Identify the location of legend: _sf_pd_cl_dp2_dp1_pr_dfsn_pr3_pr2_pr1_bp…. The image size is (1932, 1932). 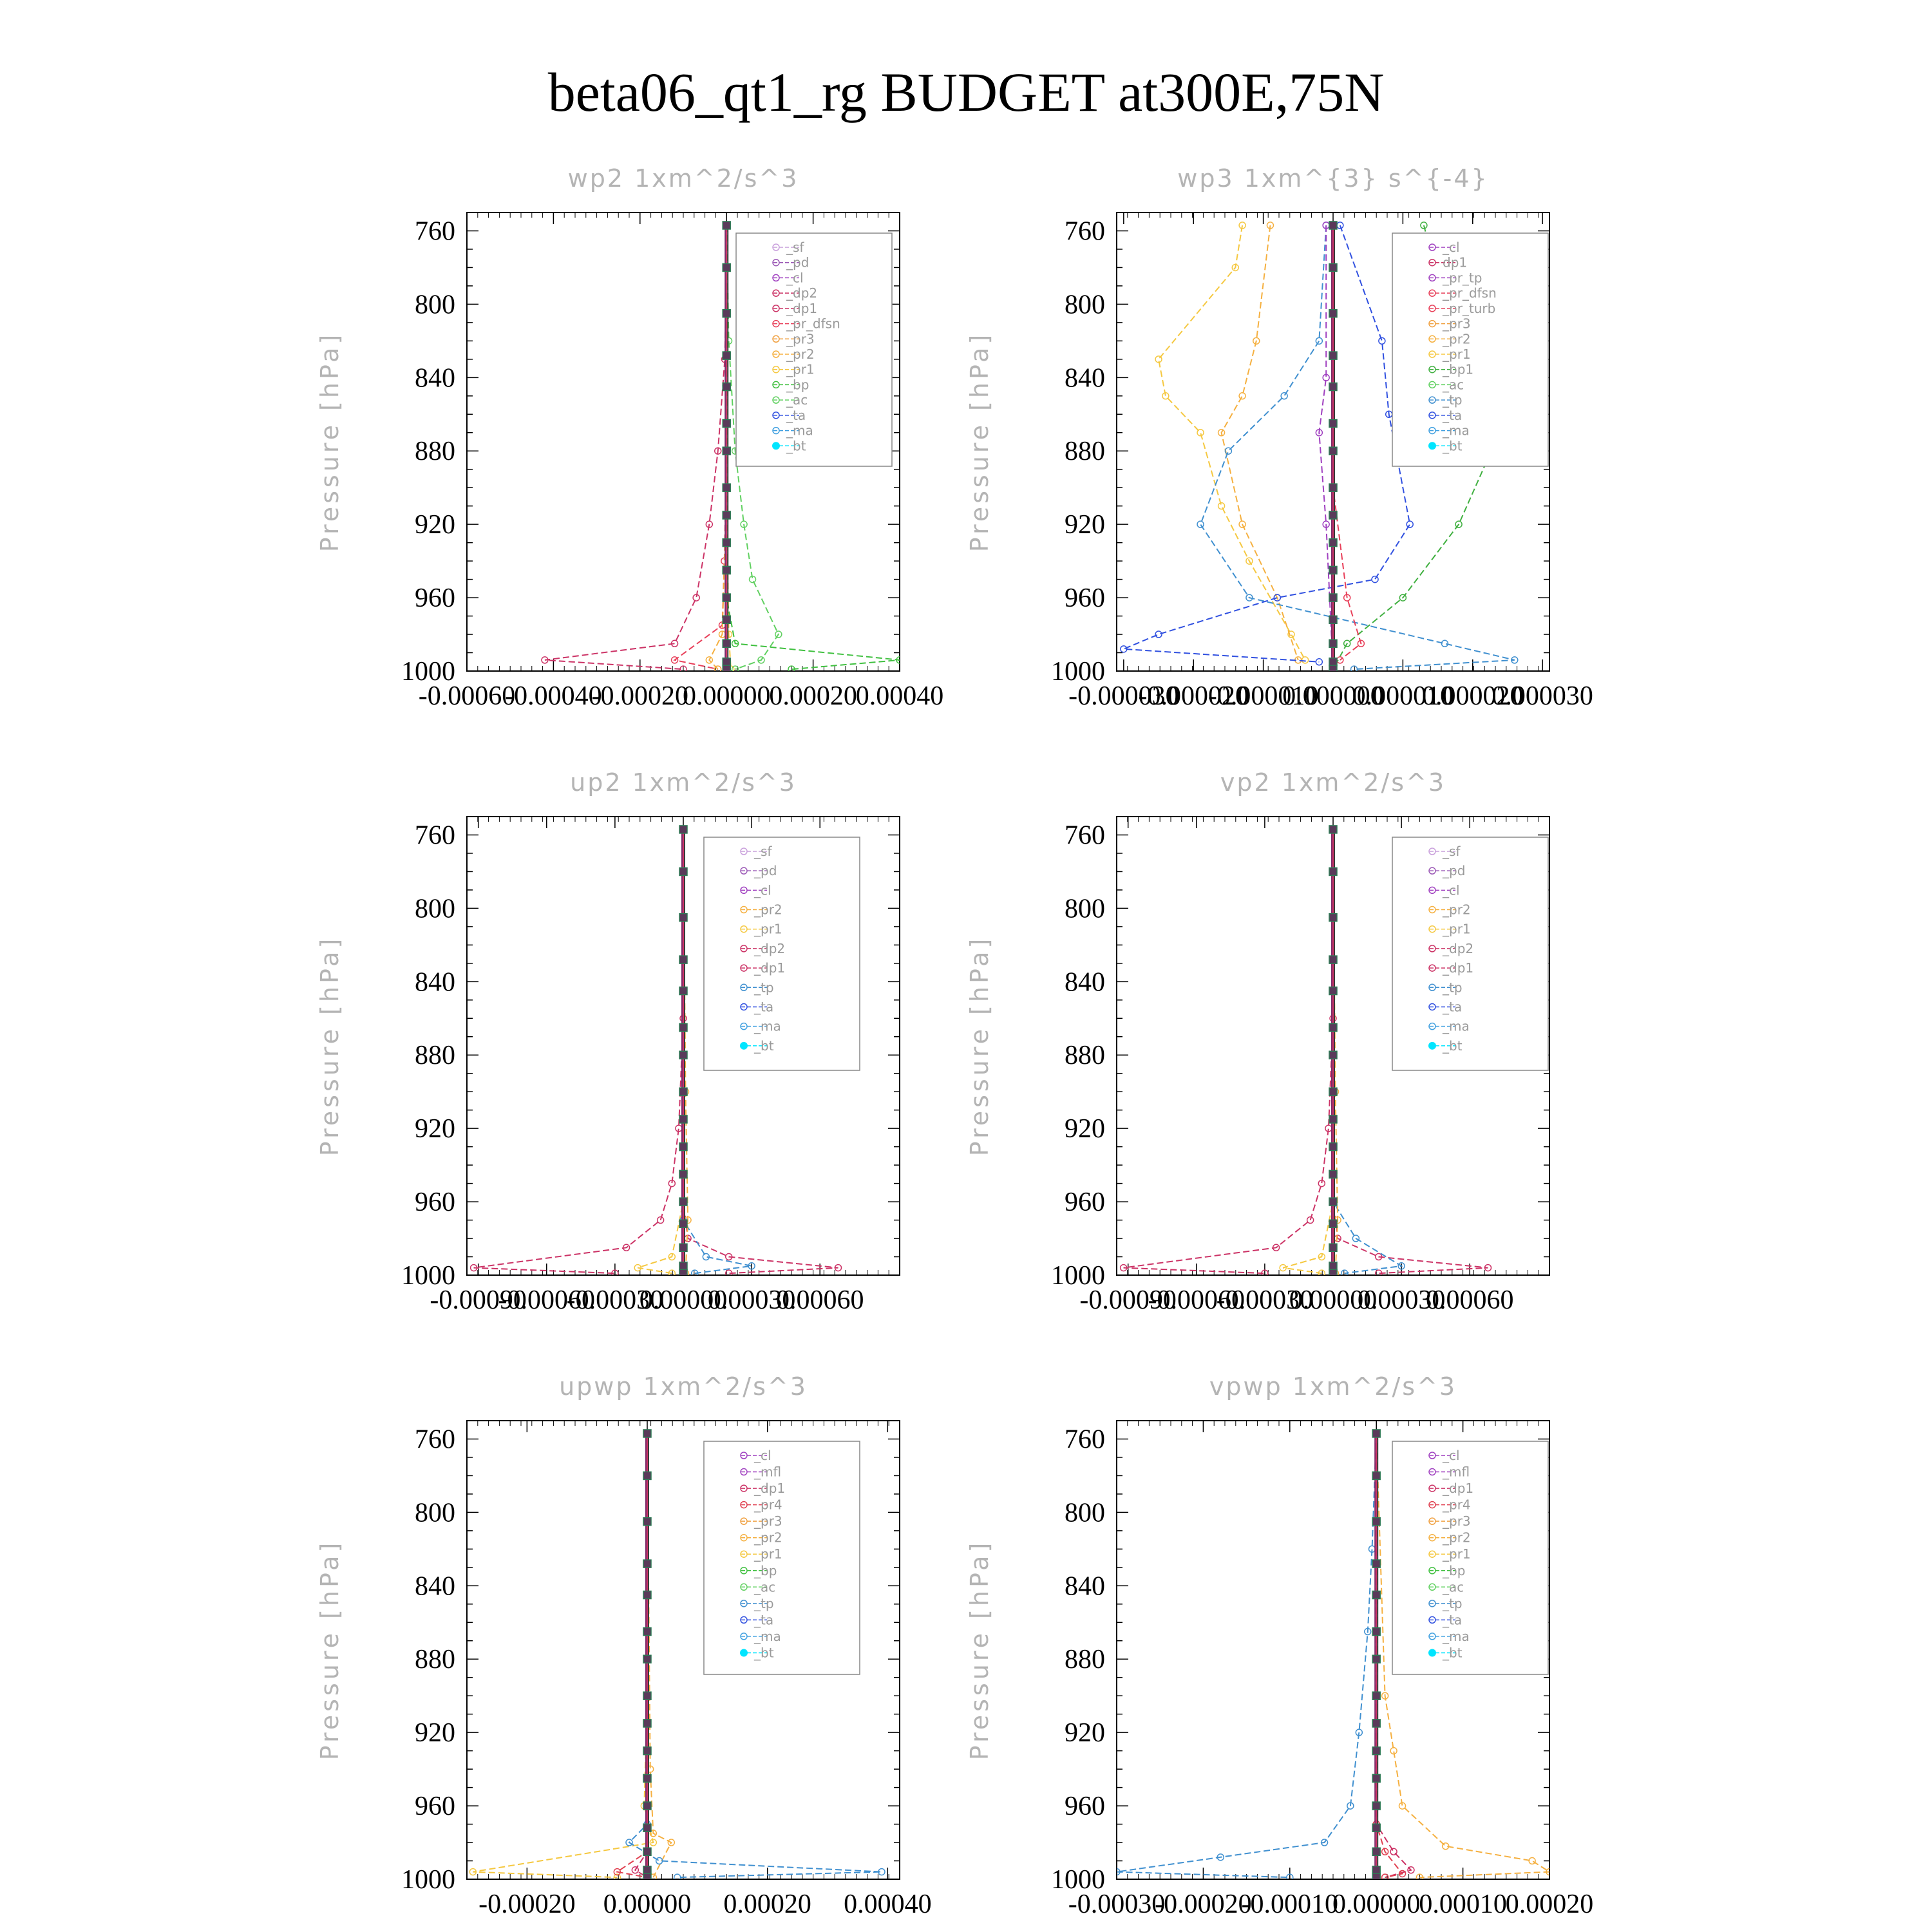
(814, 350).